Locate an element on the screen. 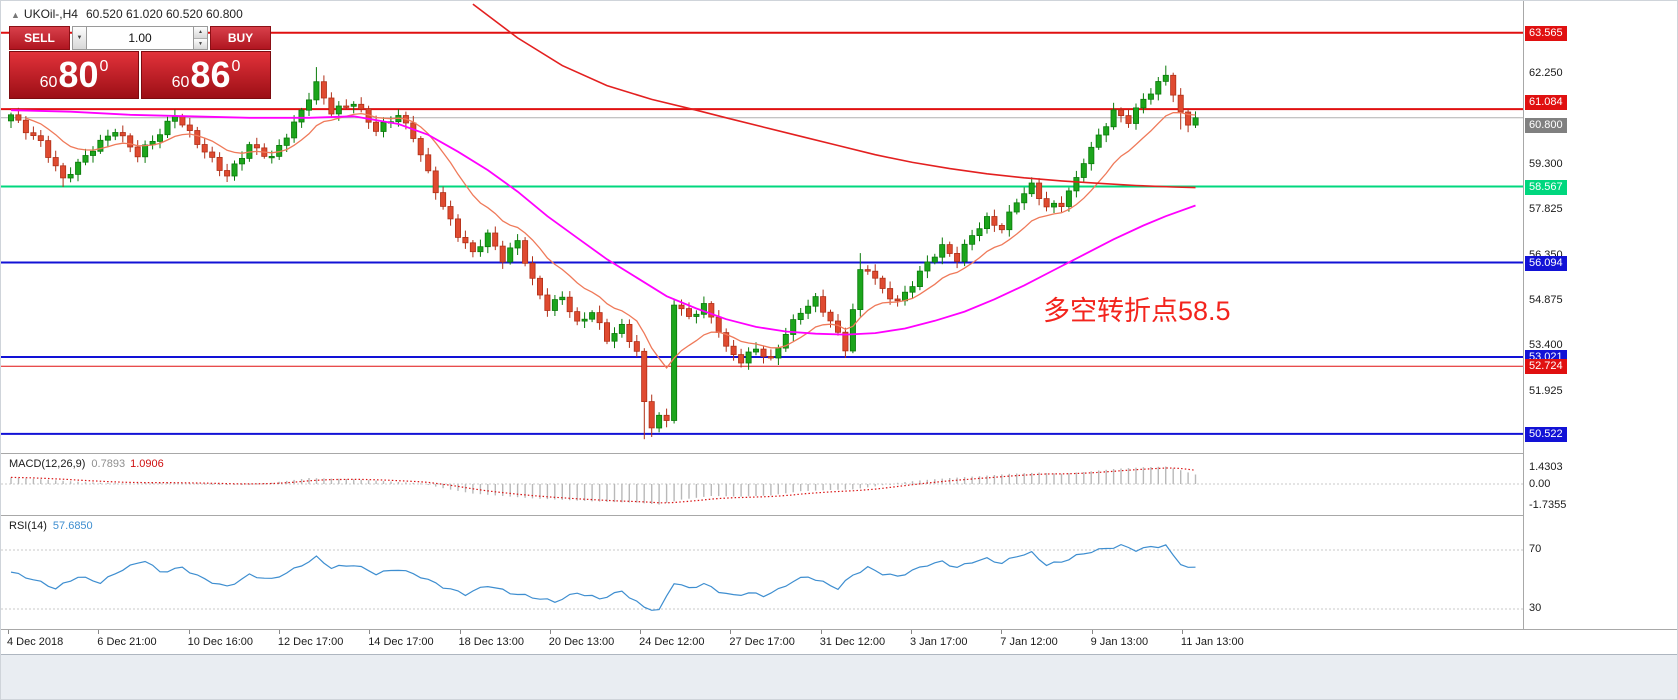  time-axis-label: 24 Dec 12:00 is located at coordinates (672, 642).